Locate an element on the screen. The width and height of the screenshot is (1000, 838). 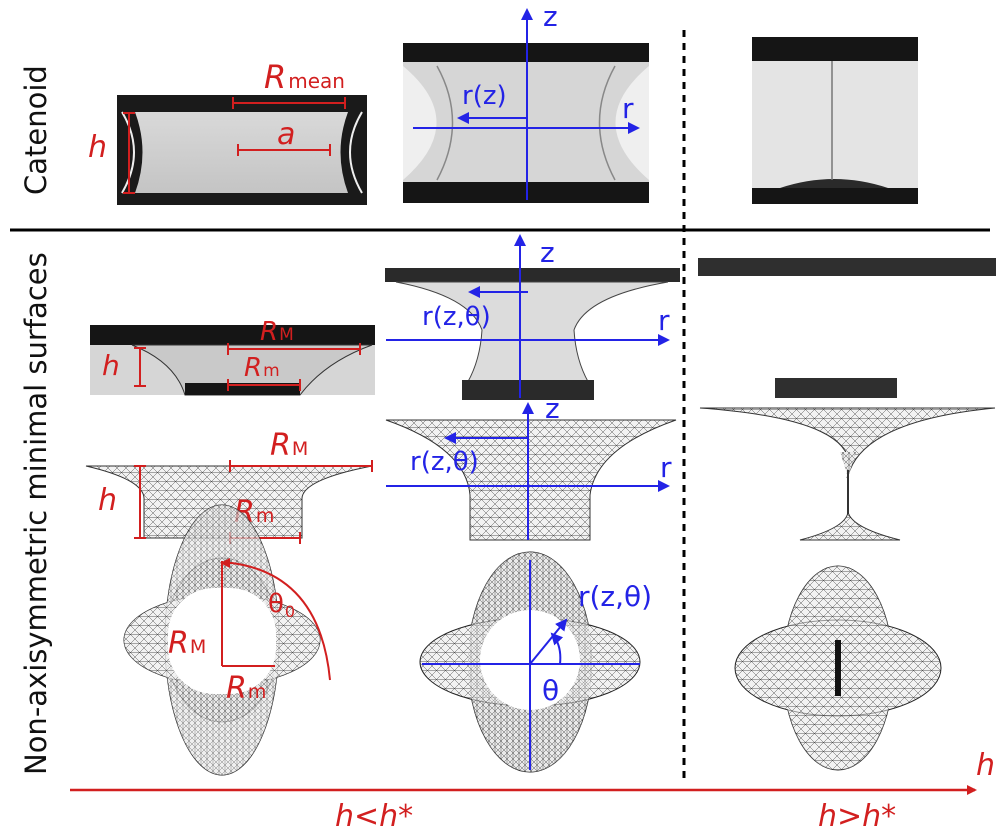
top-view-middle-axes is located at coordinates (531, 665).